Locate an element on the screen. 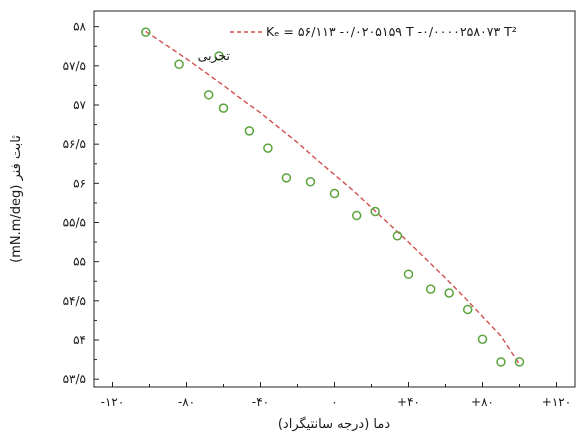 The height and width of the screenshot is (439, 581). y-tick-label: ۵۵/۵ is located at coordinates (74, 223).